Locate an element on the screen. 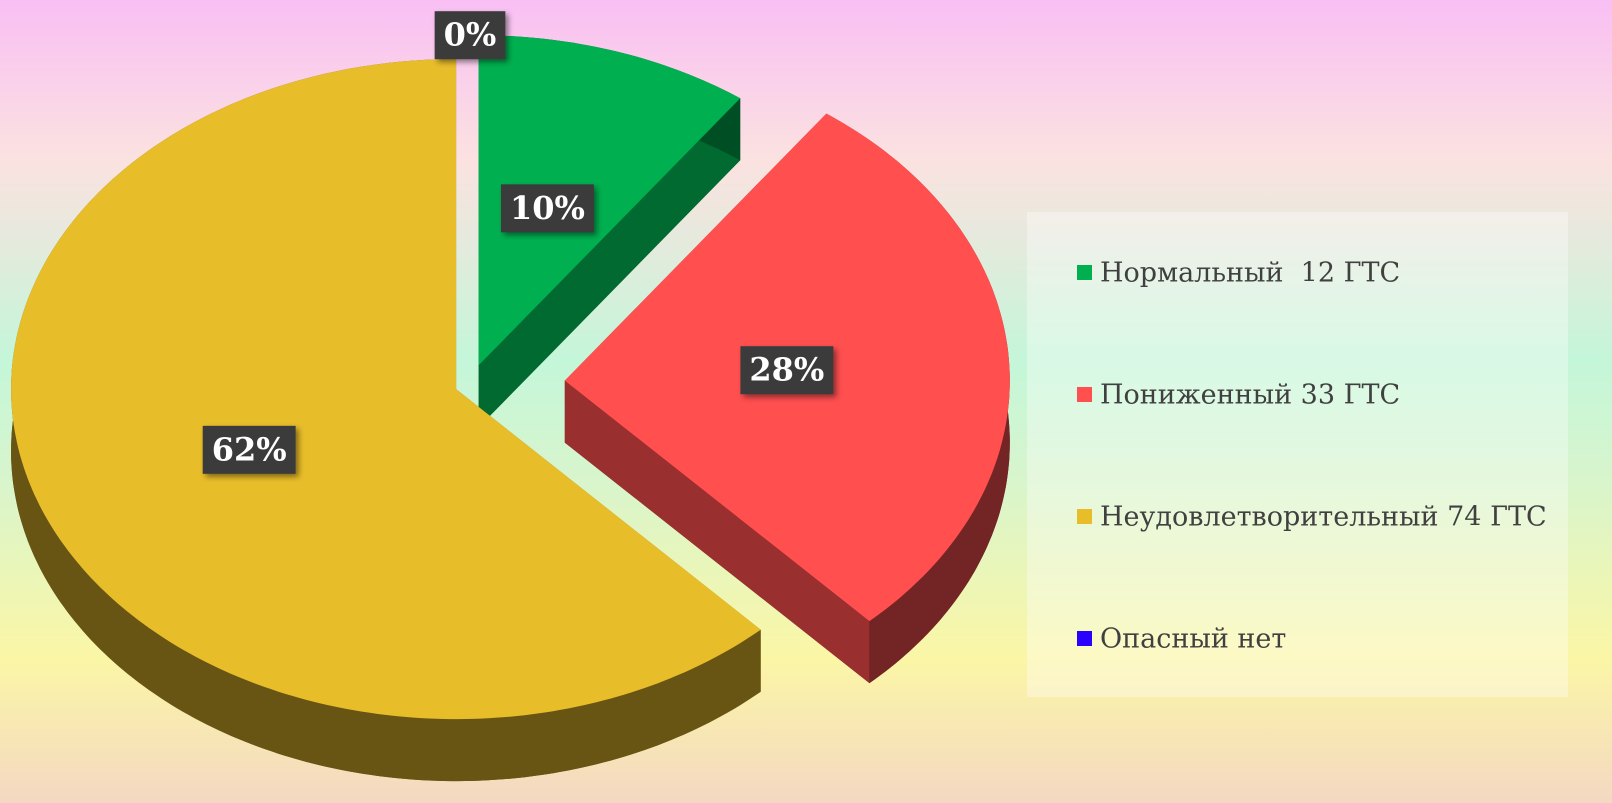 Image resolution: width=1612 pixels, height=803 pixels. data-label: 62% is located at coordinates (249, 449).